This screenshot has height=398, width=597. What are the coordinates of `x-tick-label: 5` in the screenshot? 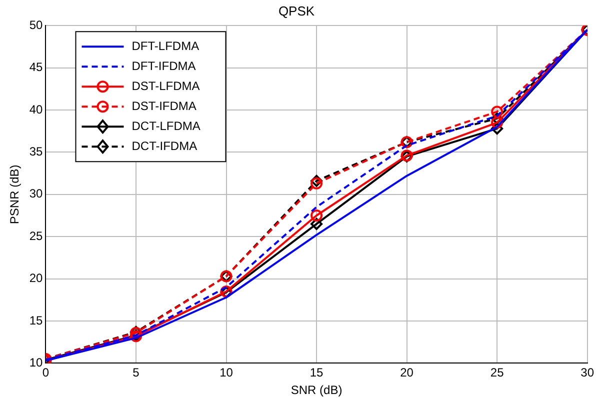 It's located at (136, 373).